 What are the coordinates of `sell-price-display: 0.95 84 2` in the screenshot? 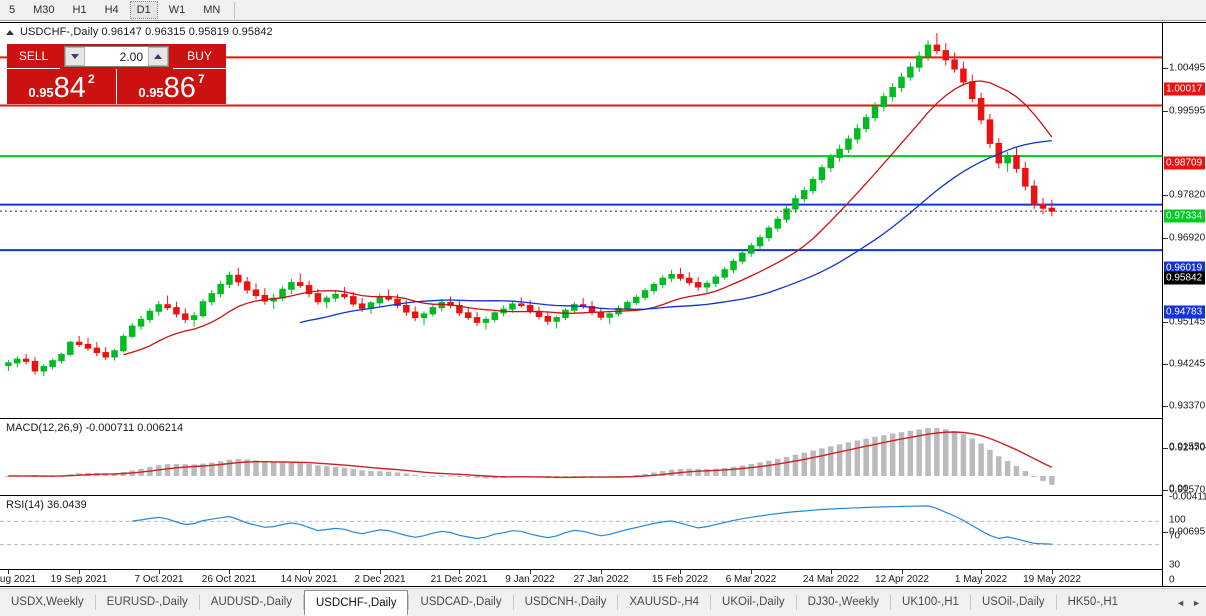 It's located at (61, 86).